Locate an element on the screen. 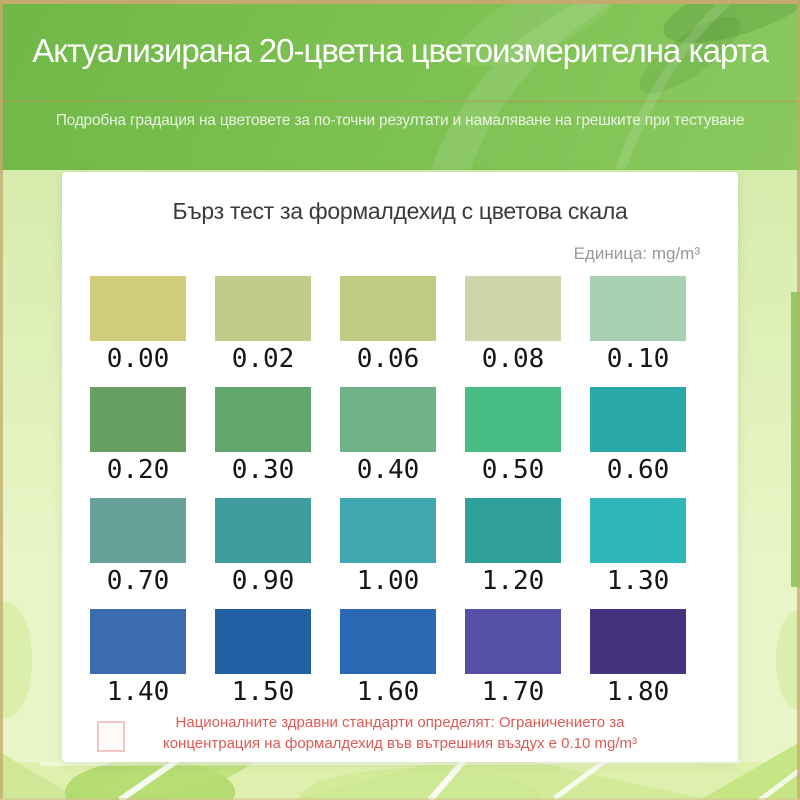 The height and width of the screenshot is (800, 800). swatch-cell: 0.20 is located at coordinates (138, 438).